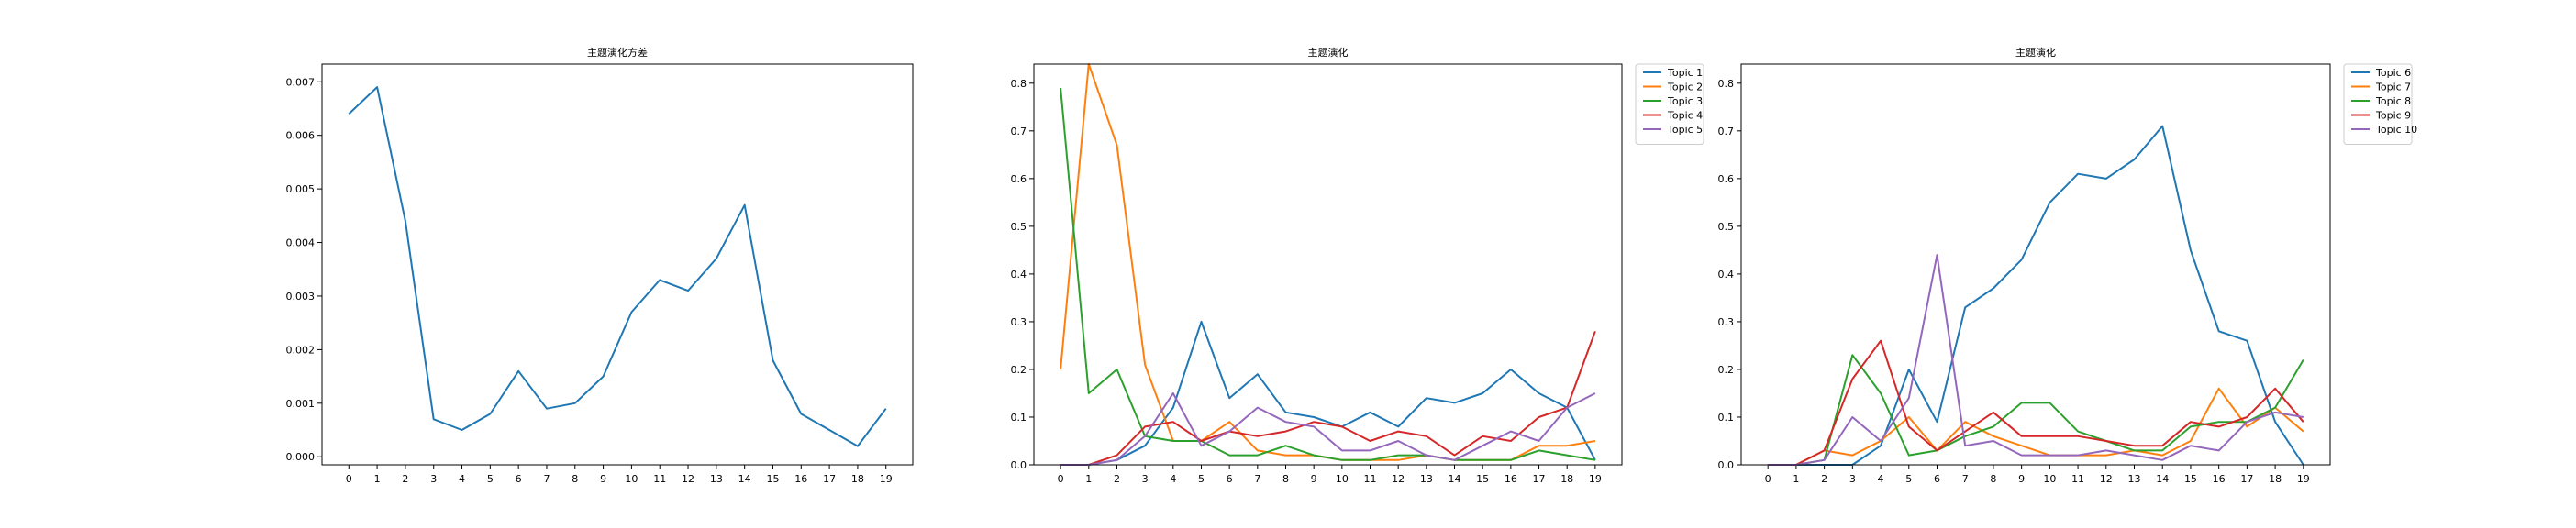 The width and height of the screenshot is (2576, 528). Describe the element at coordinates (2393, 73) in the screenshot. I see `legend-entry: Topic 6` at that location.